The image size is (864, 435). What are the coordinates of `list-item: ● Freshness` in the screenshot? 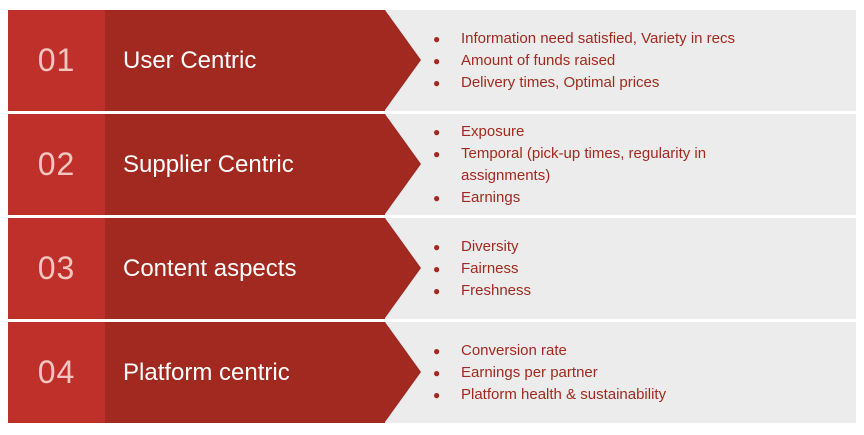 It's located at (633, 291).